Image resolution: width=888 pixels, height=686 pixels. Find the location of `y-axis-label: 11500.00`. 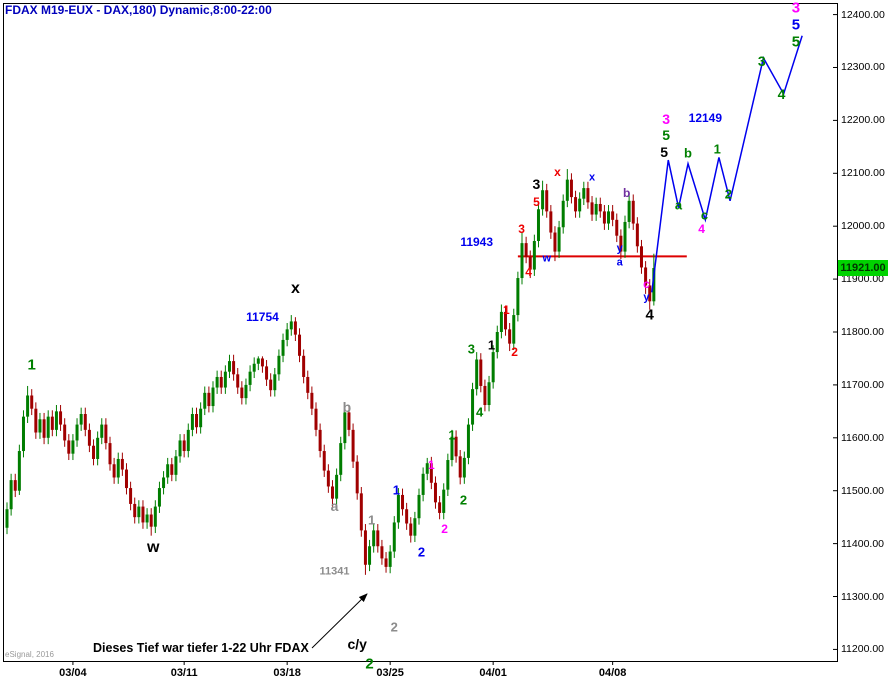

y-axis-label: 11500.00 is located at coordinates (863, 490).